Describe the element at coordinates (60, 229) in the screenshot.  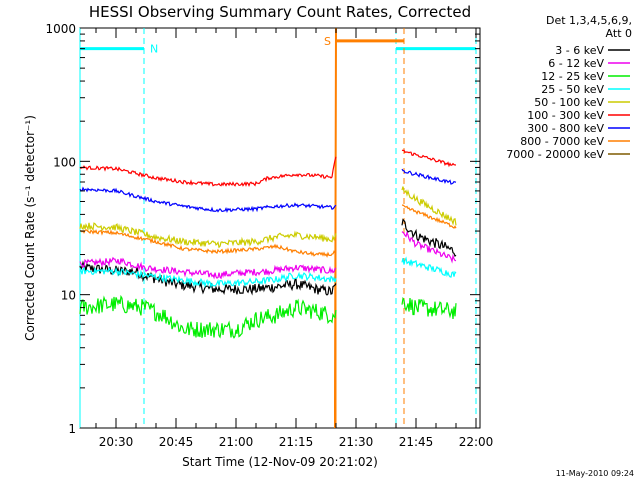
I see `y-tick-labels: 1 10 100 1000` at that location.